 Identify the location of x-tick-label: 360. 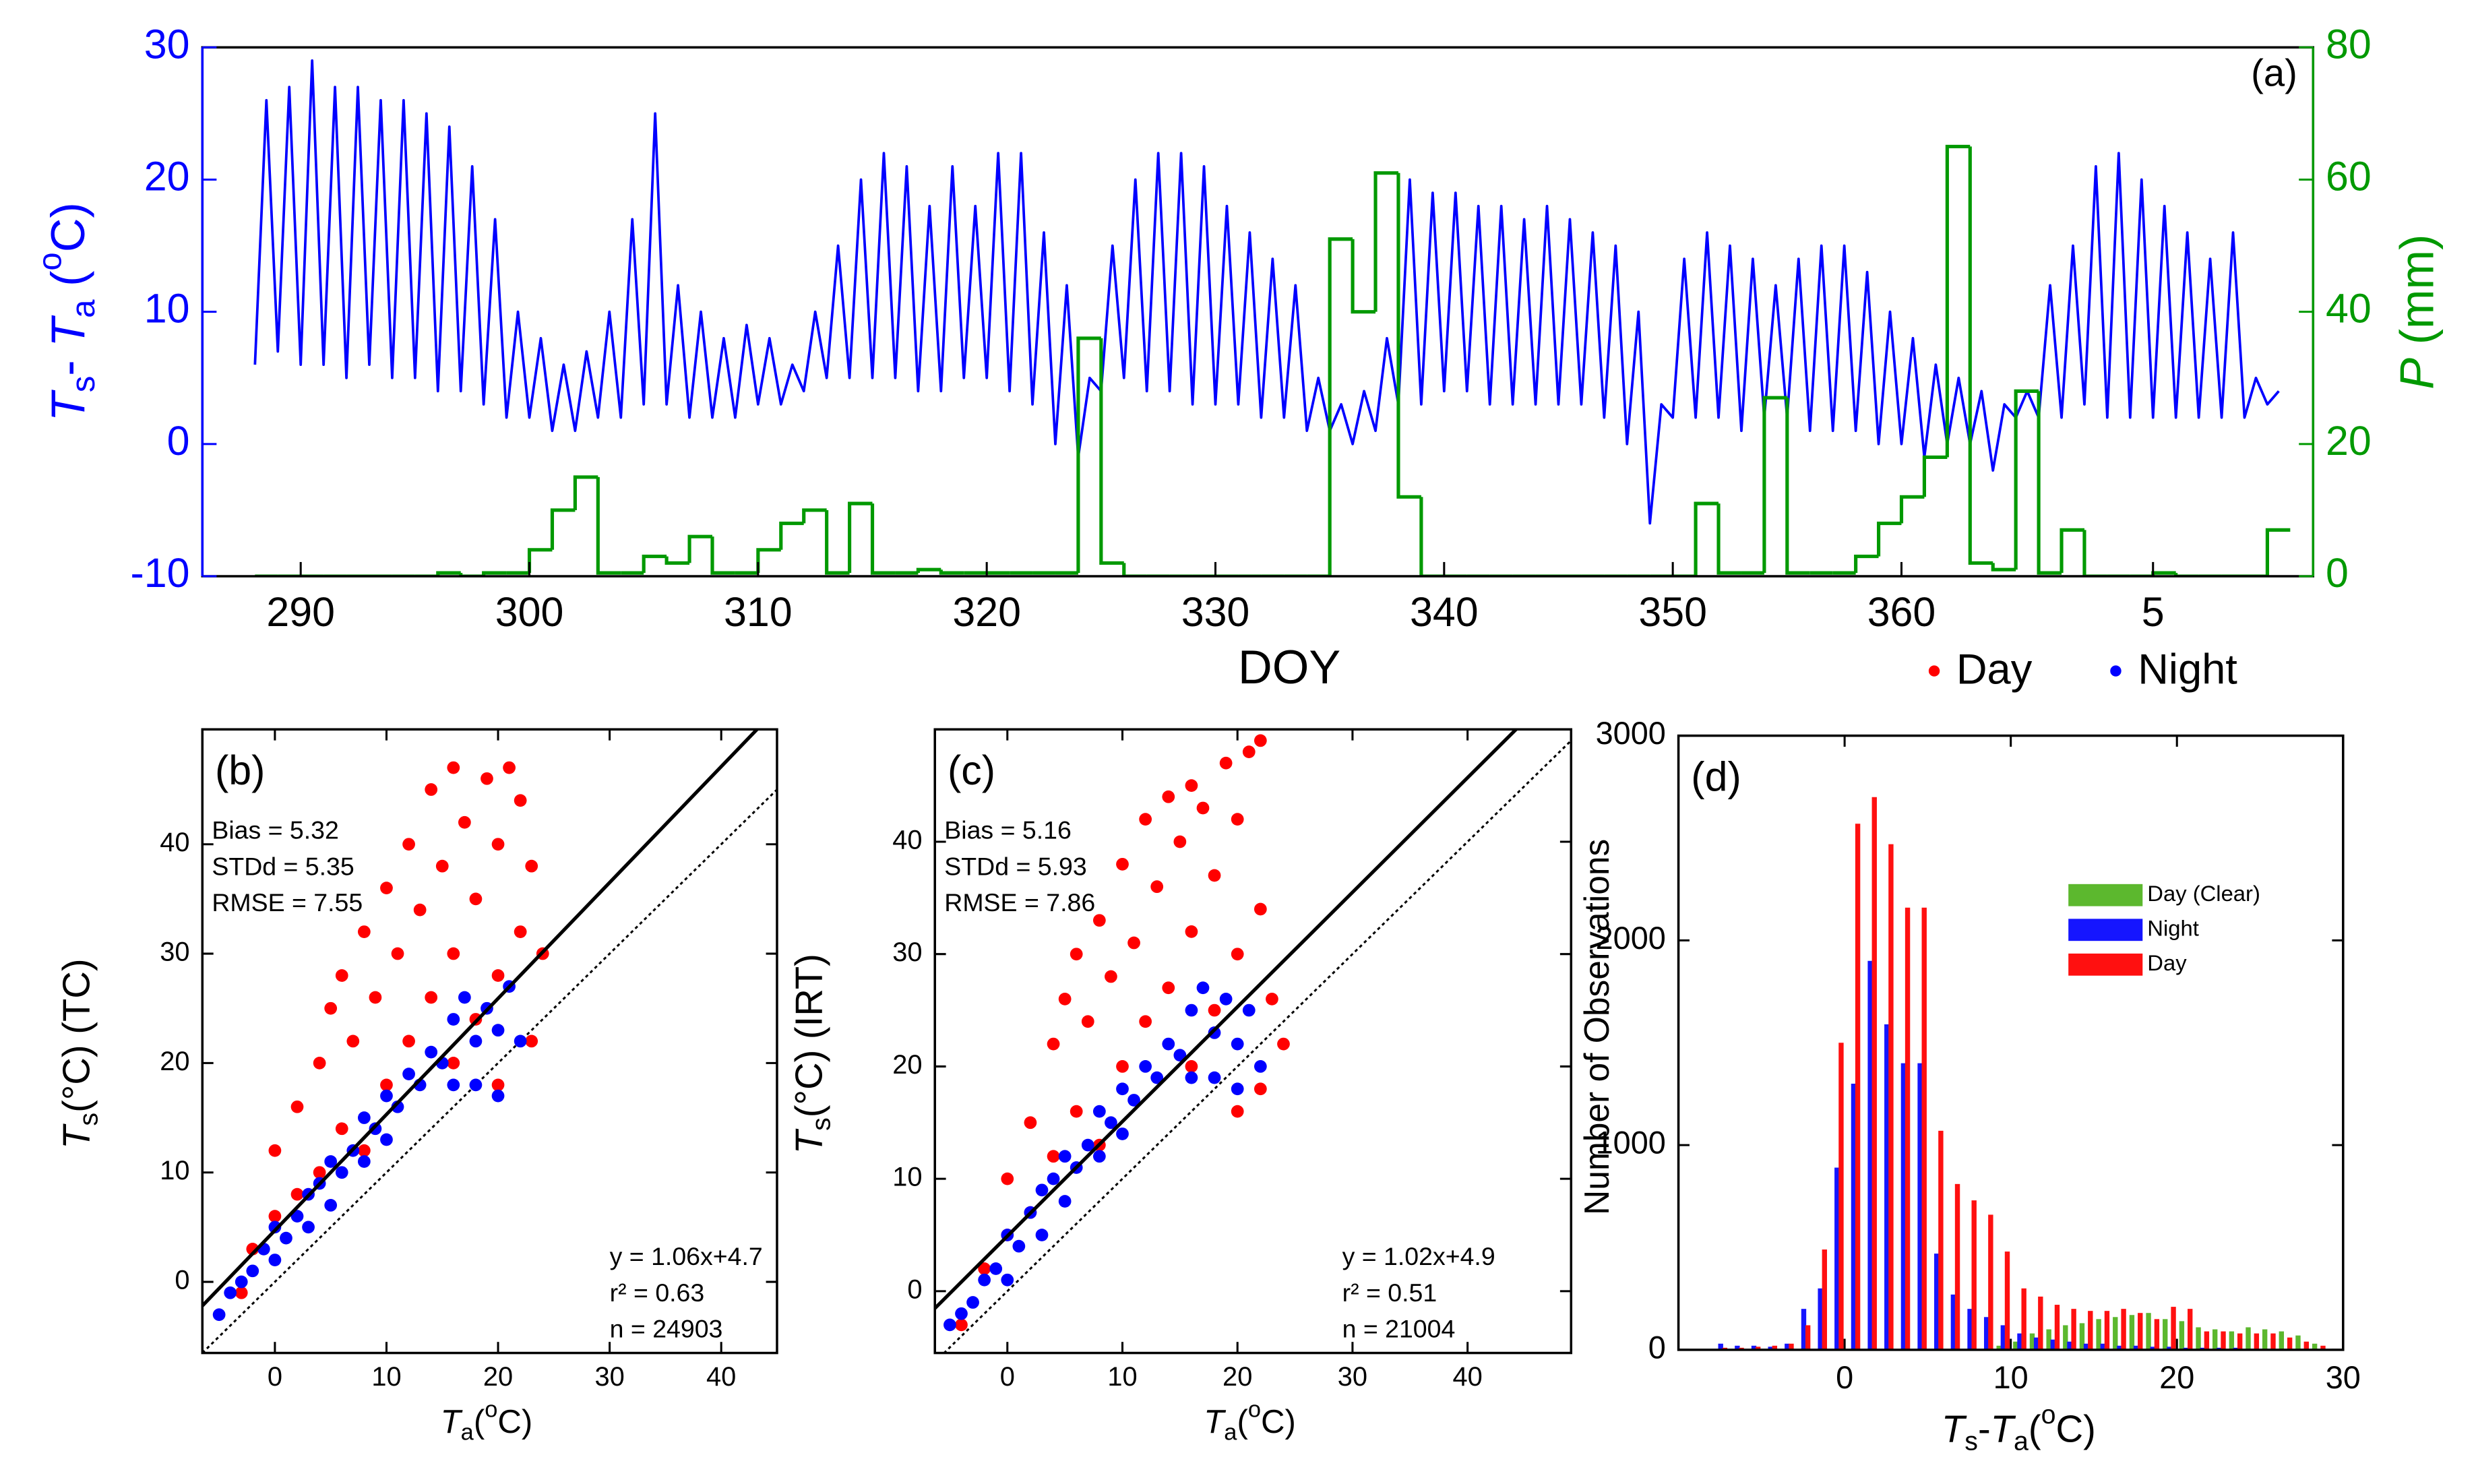
(1901, 612).